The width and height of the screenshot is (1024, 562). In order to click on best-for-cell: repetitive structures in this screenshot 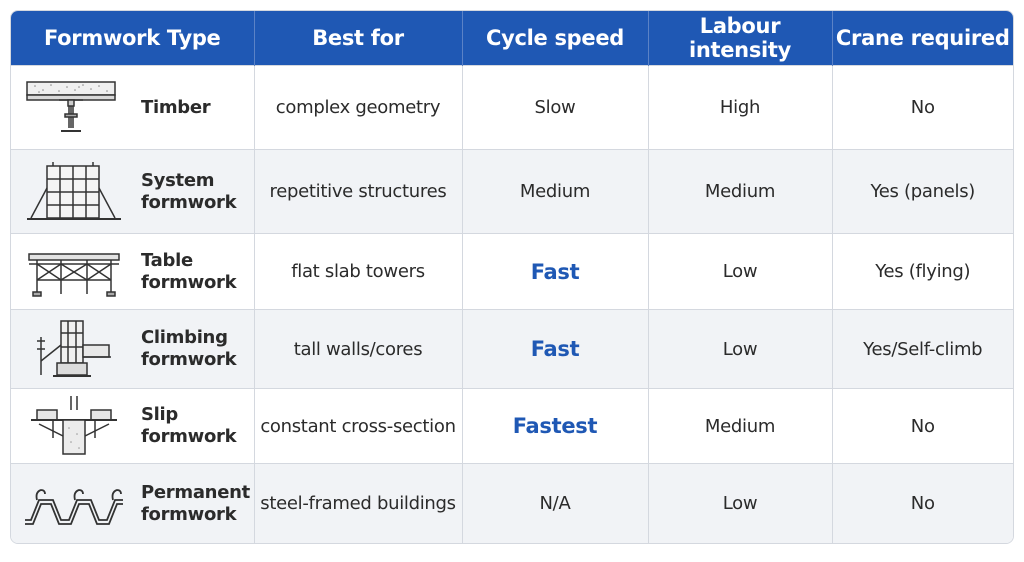, I will do `click(358, 191)`.